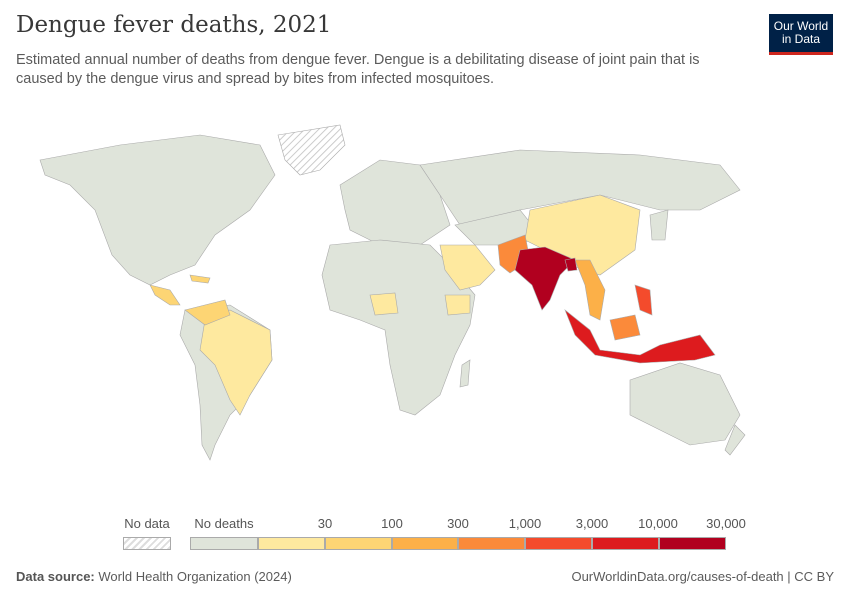 This screenshot has width=850, height=600. What do you see at coordinates (195, 576) in the screenshot?
I see `source-text: World Health Organization (2024)` at bounding box center [195, 576].